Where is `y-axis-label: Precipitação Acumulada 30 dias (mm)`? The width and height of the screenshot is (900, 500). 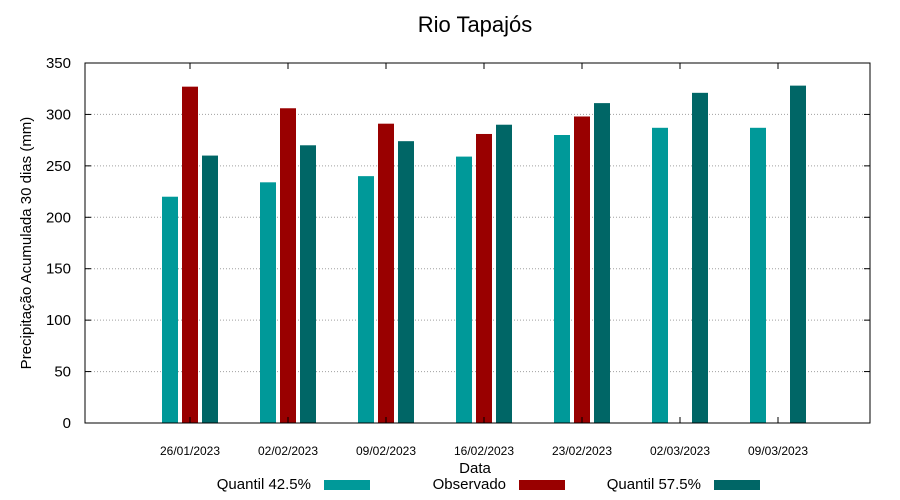
y-axis-label: Precipitação Acumulada 30 dias (mm) is located at coordinates (26, 243).